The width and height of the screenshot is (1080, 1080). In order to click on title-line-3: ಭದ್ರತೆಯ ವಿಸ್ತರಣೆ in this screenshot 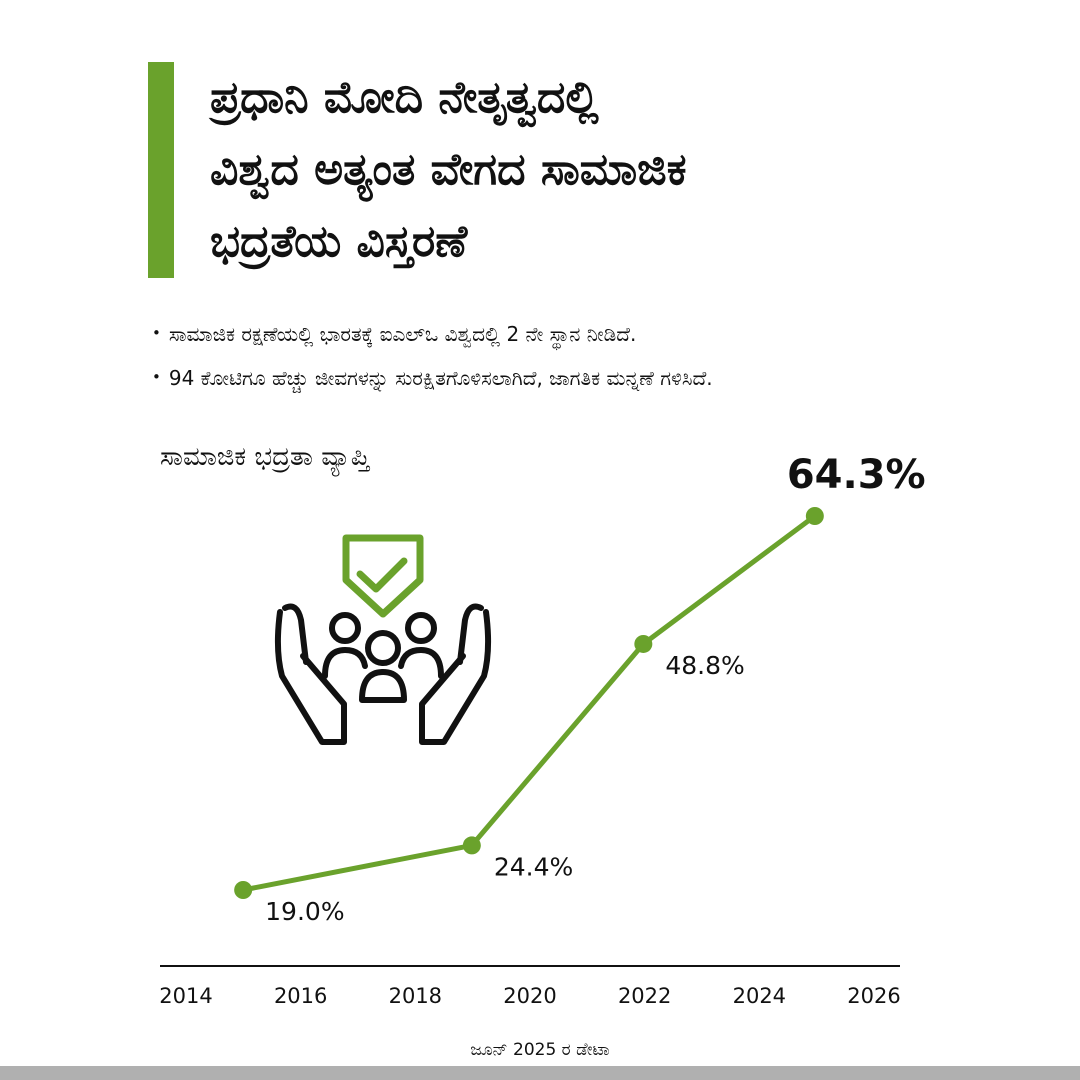, I will do `click(339, 241)`.